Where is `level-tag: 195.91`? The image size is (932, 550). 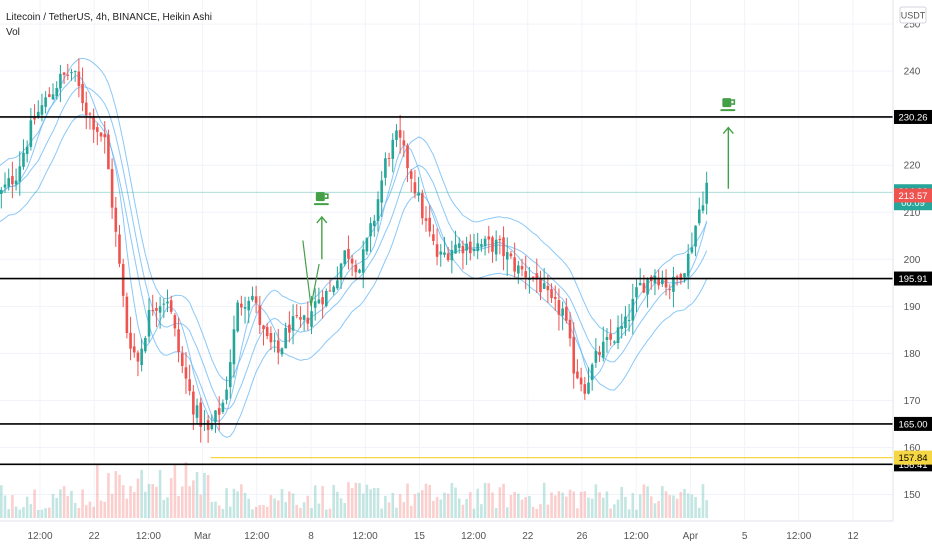 level-tag: 195.91 is located at coordinates (913, 278).